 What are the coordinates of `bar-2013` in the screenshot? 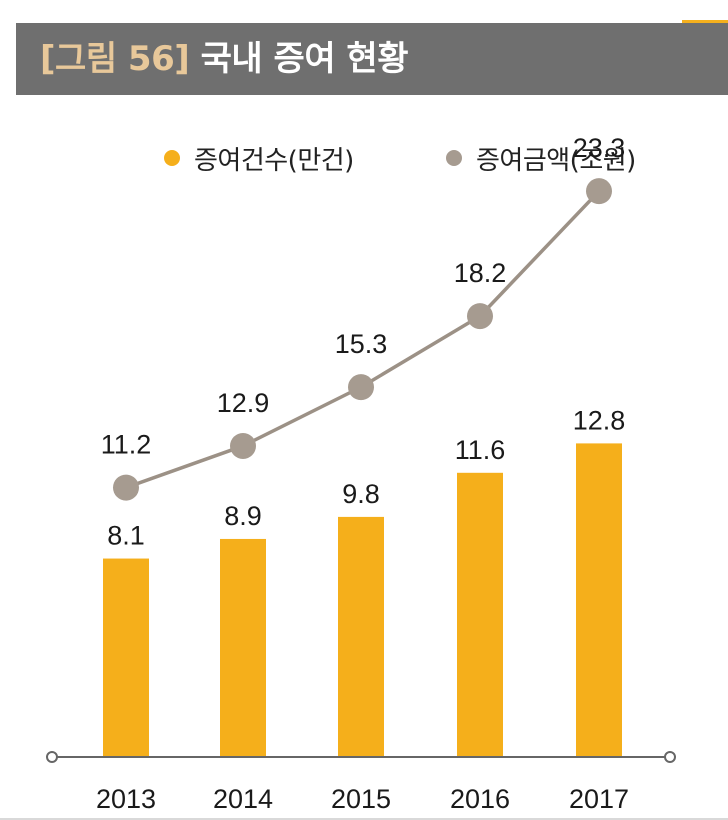 It's located at (126, 657).